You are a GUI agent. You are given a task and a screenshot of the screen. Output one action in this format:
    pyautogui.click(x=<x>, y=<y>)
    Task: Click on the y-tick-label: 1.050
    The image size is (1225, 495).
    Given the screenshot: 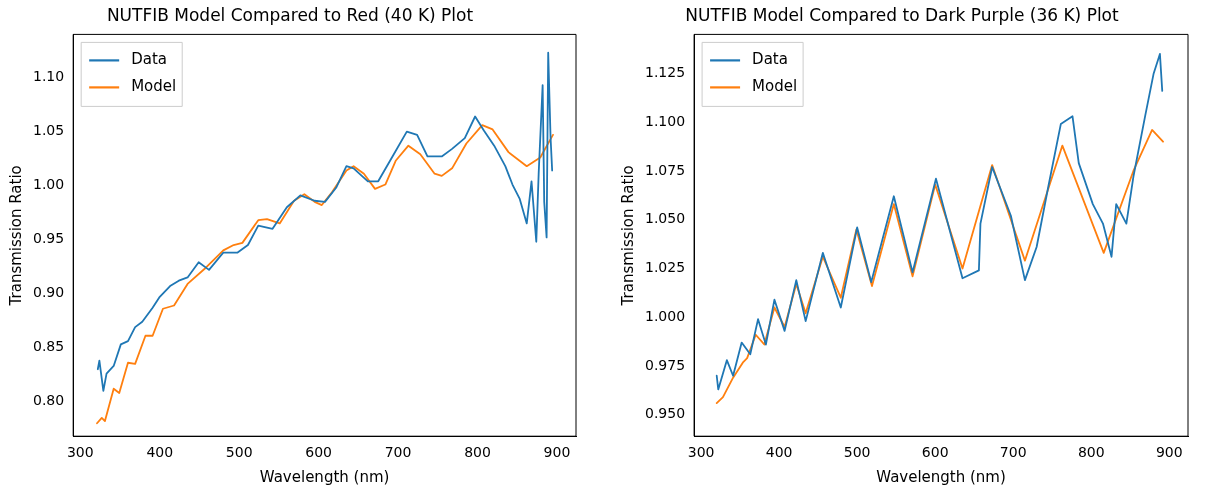 What is the action you would take?
    pyautogui.click(x=665, y=218)
    